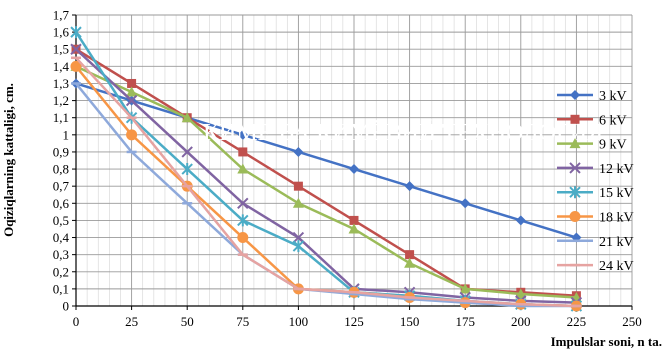 The image size is (667, 350). I want to click on y-tick-label: 1,7, so click(61, 15).